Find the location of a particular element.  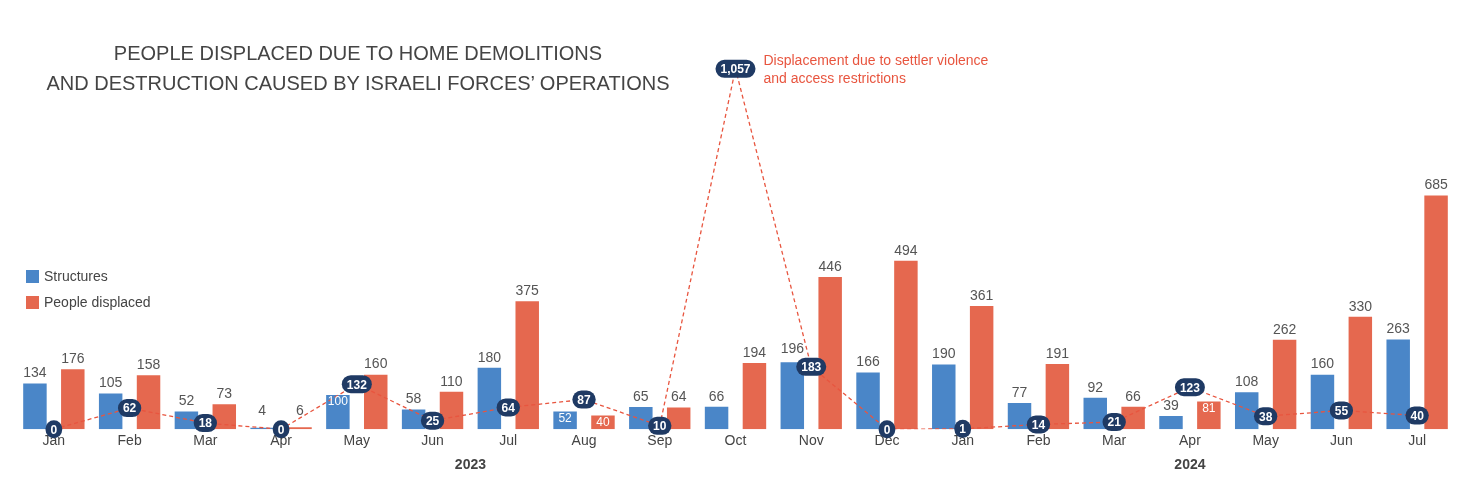

data-label: 263 is located at coordinates (1398, 328).